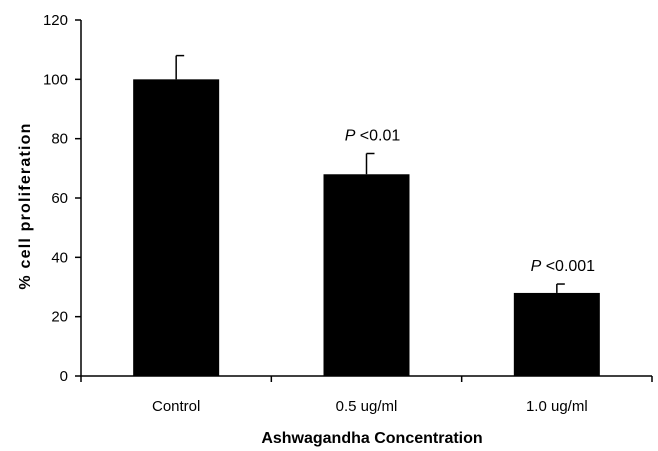 The image size is (658, 451). Describe the element at coordinates (367, 406) in the screenshot. I see `x-tick-label: 0.5 ug/ml` at that location.